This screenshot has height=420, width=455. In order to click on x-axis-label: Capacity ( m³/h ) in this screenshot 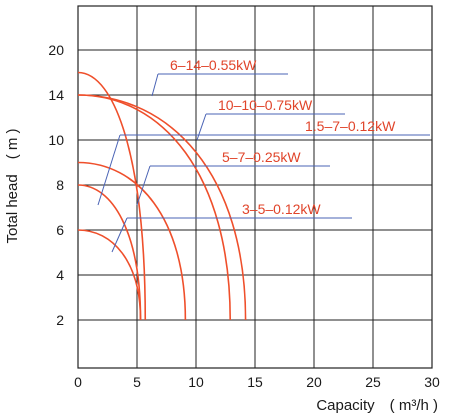, I will do `click(377, 405)`.